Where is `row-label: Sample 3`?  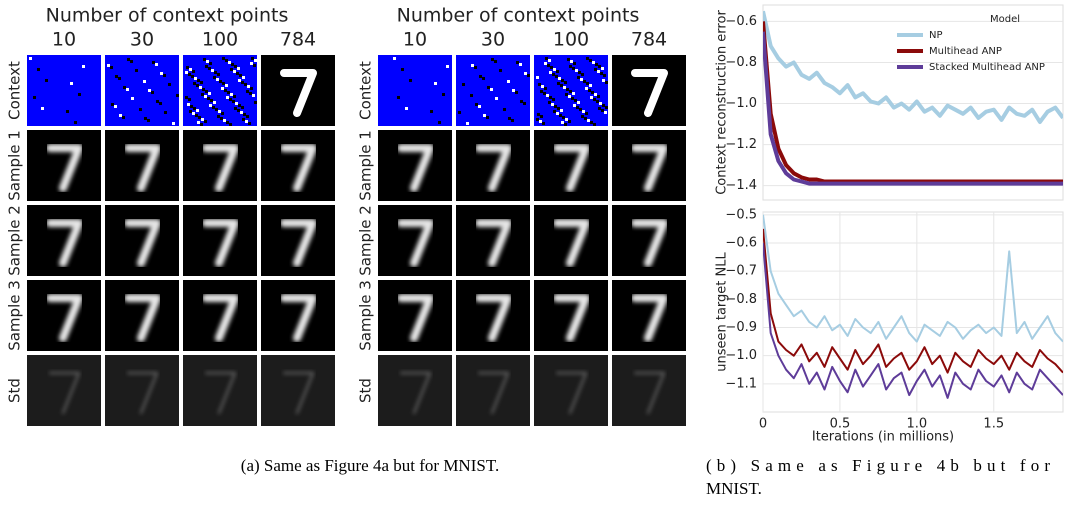 row-label: Sample 3 is located at coordinates (366, 315).